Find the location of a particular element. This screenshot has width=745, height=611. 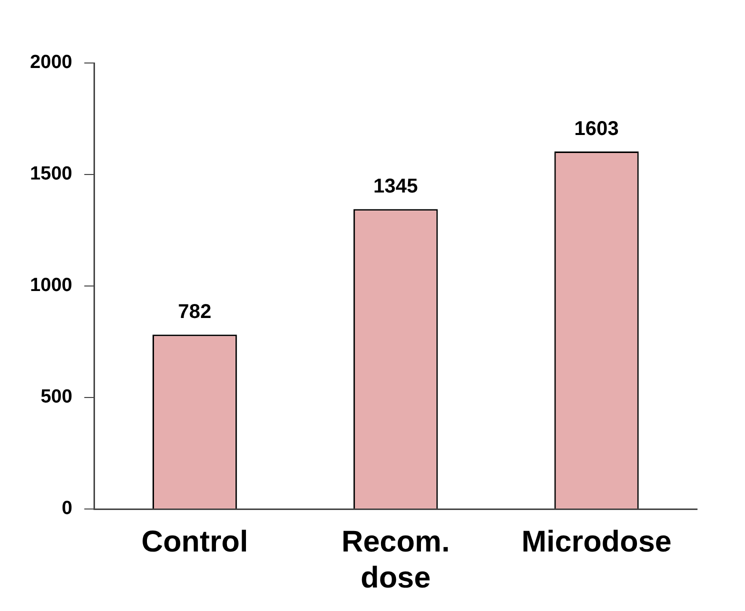

y-tick-label: 1500 is located at coordinates (51, 174).